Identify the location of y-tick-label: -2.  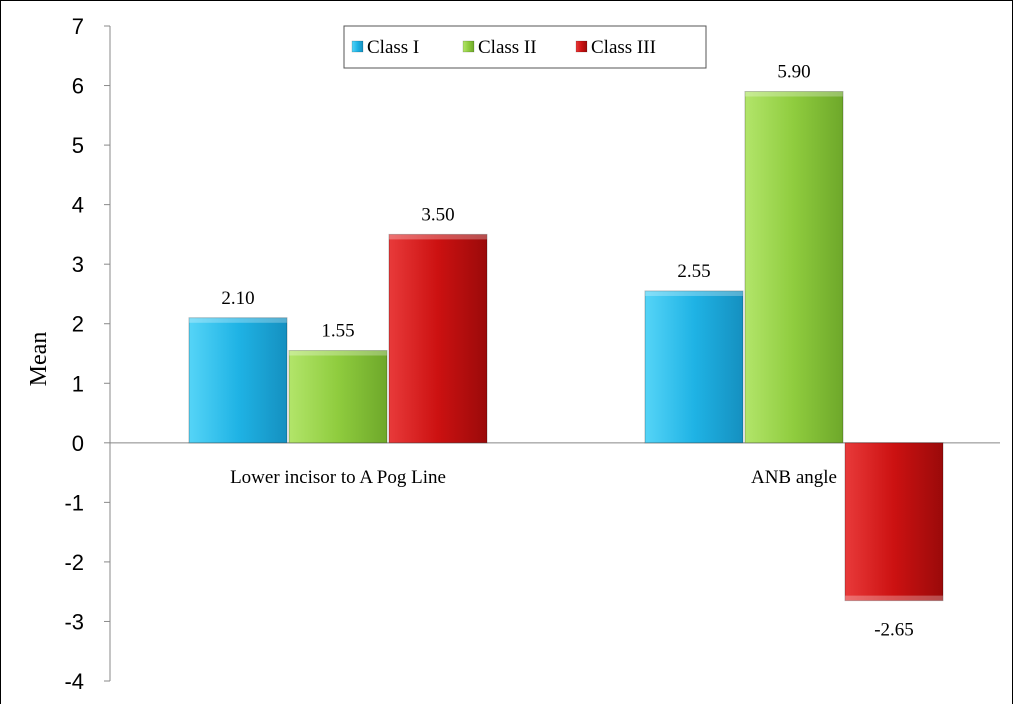
(74, 562).